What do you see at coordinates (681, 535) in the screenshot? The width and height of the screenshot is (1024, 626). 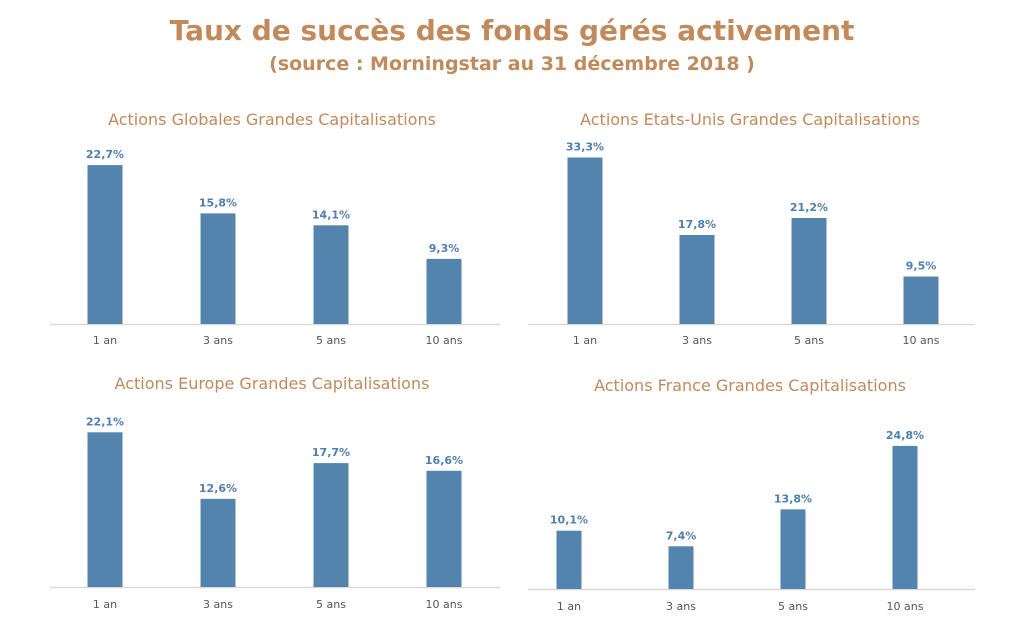 I see `data-label: 7,4%` at bounding box center [681, 535].